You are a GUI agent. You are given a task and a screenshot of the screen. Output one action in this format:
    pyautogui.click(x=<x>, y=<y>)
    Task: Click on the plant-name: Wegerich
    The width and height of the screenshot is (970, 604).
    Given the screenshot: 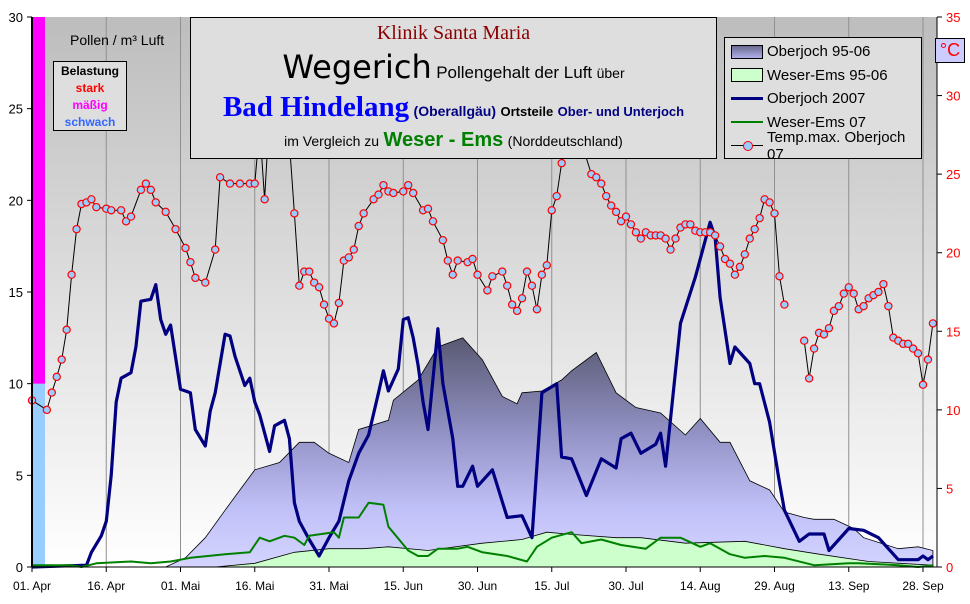 What is the action you would take?
    pyautogui.click(x=357, y=67)
    